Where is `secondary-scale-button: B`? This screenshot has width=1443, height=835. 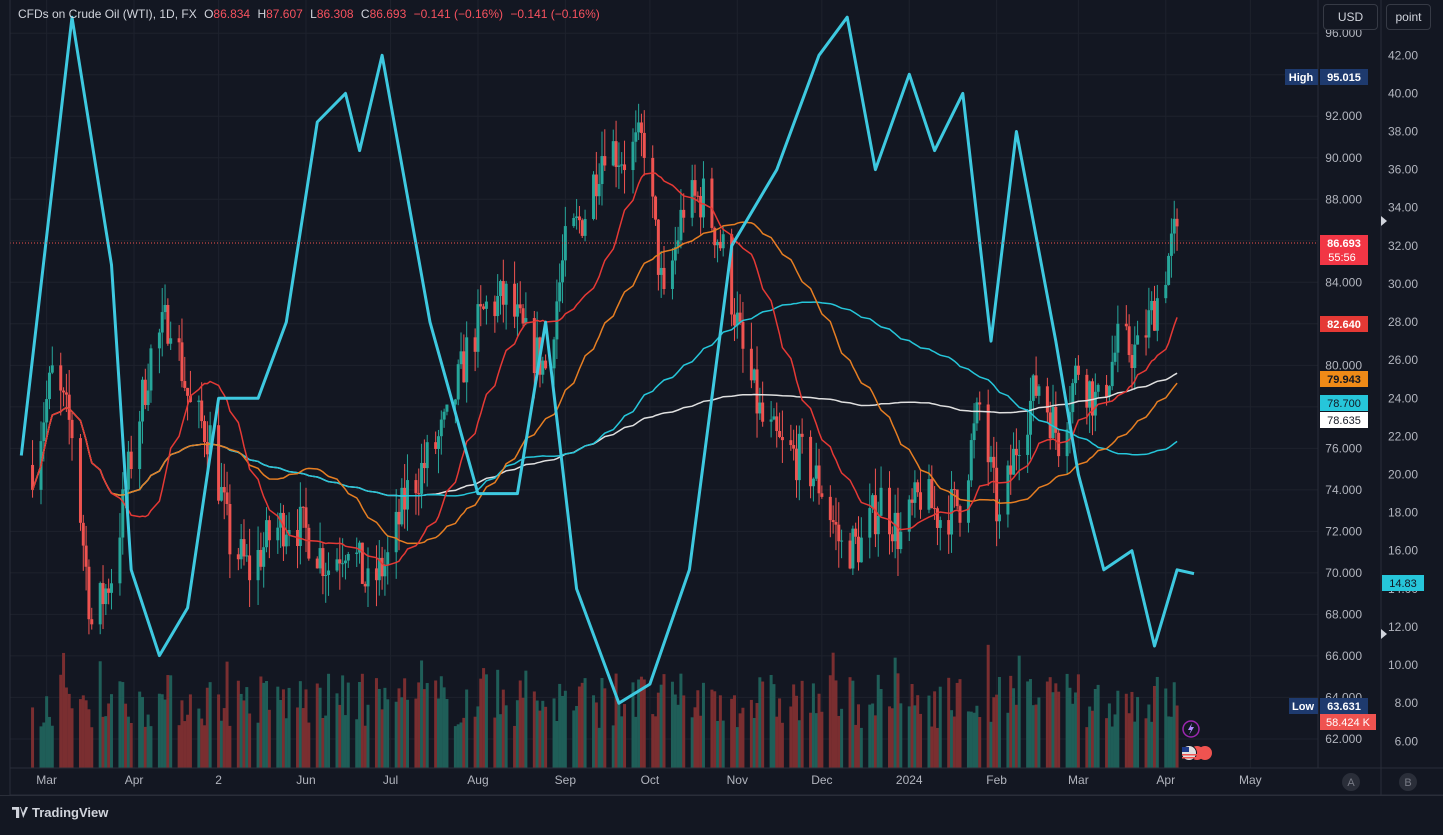 secondary-scale-button: B is located at coordinates (1408, 782).